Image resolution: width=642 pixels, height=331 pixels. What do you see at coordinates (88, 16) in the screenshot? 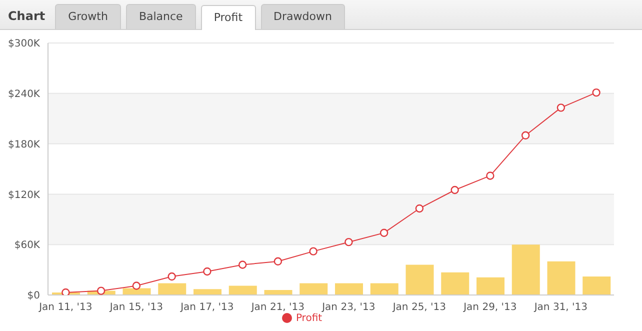
I see `text: Growth` at bounding box center [88, 16].